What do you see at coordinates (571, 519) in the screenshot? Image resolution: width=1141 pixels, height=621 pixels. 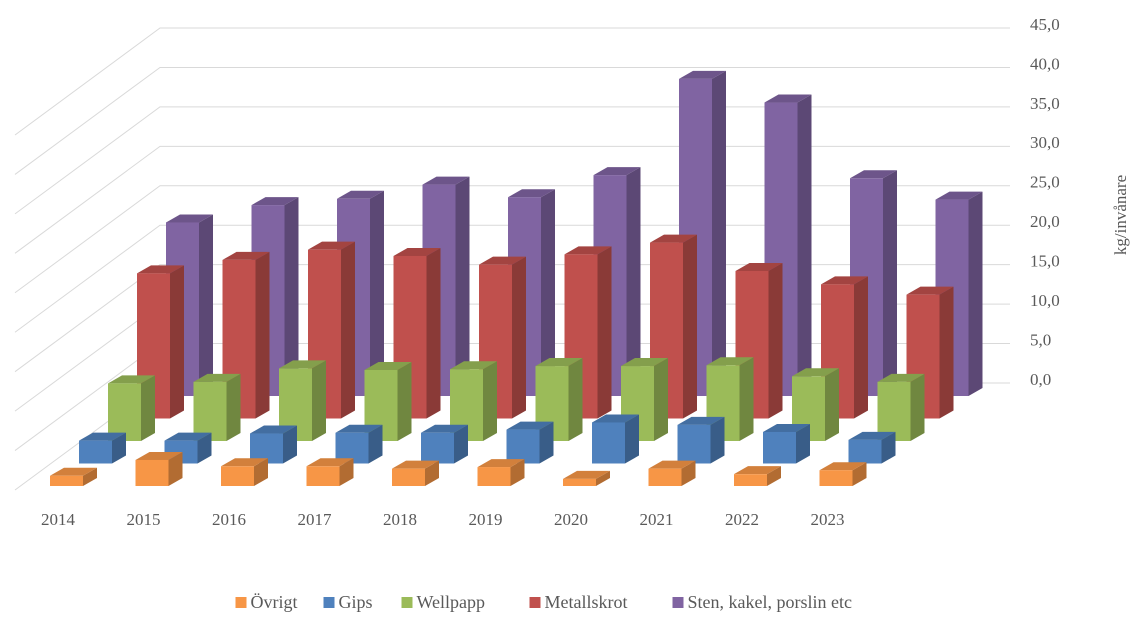 I see `x-tick-label: 2020` at bounding box center [571, 519].